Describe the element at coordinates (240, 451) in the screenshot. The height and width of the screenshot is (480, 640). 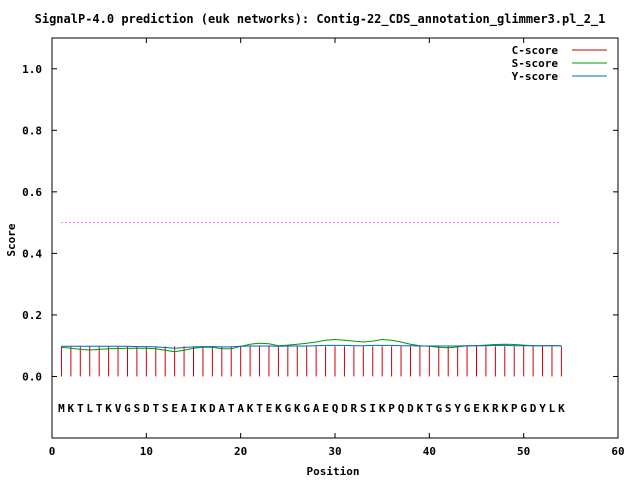
I see `x-tick-label: 20` at that location.